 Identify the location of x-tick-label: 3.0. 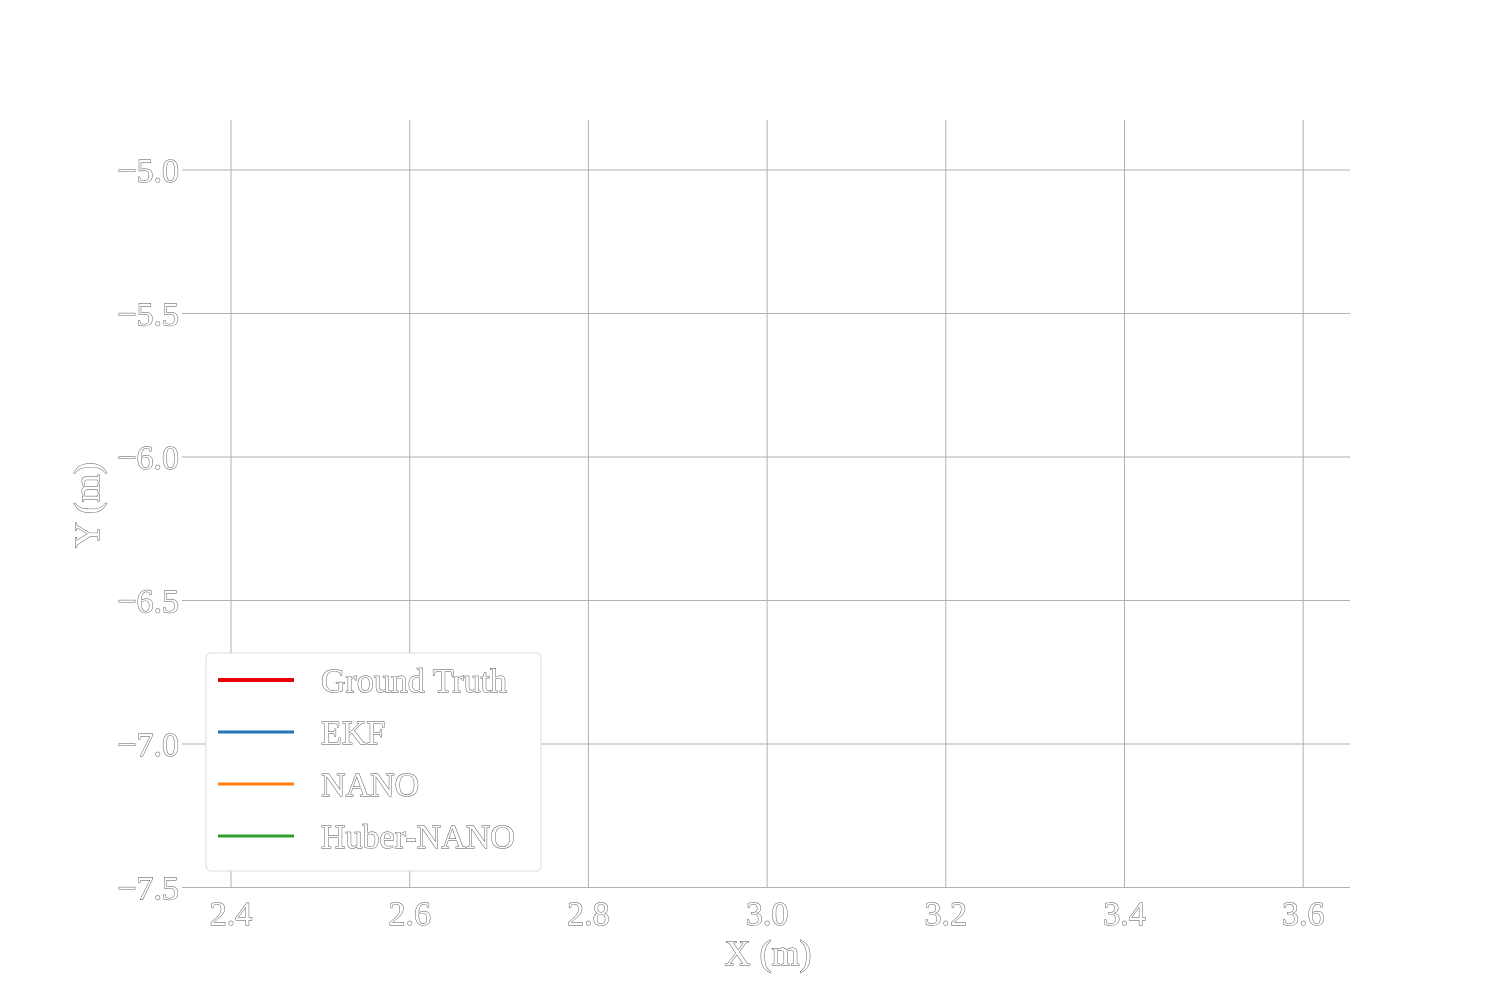
(767, 914).